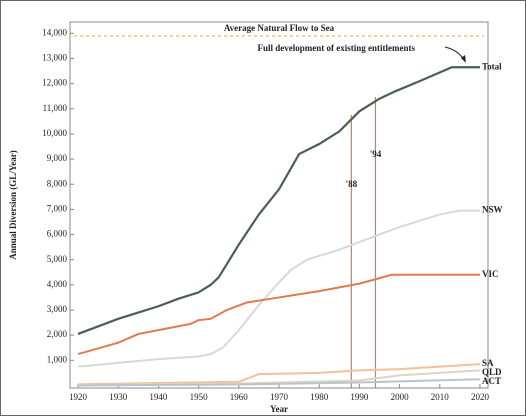 The height and width of the screenshot is (416, 526). What do you see at coordinates (492, 210) in the screenshot?
I see `series-label: NSW` at bounding box center [492, 210].